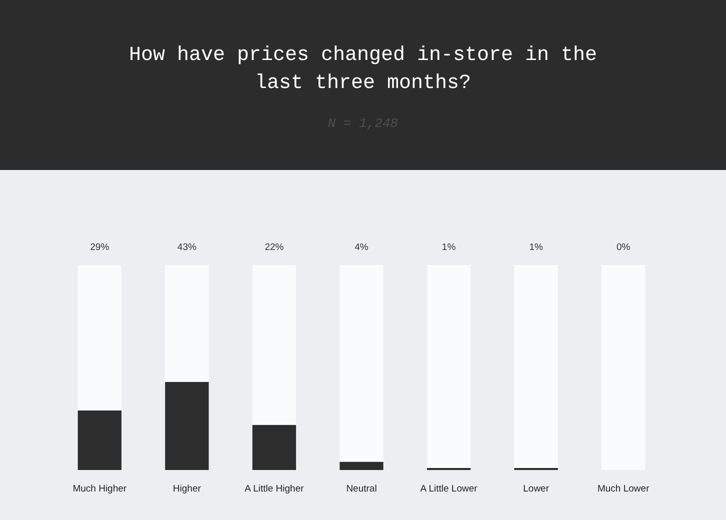 This screenshot has height=520, width=726. Describe the element at coordinates (100, 247) in the screenshot. I see `data-label: 29%` at that location.